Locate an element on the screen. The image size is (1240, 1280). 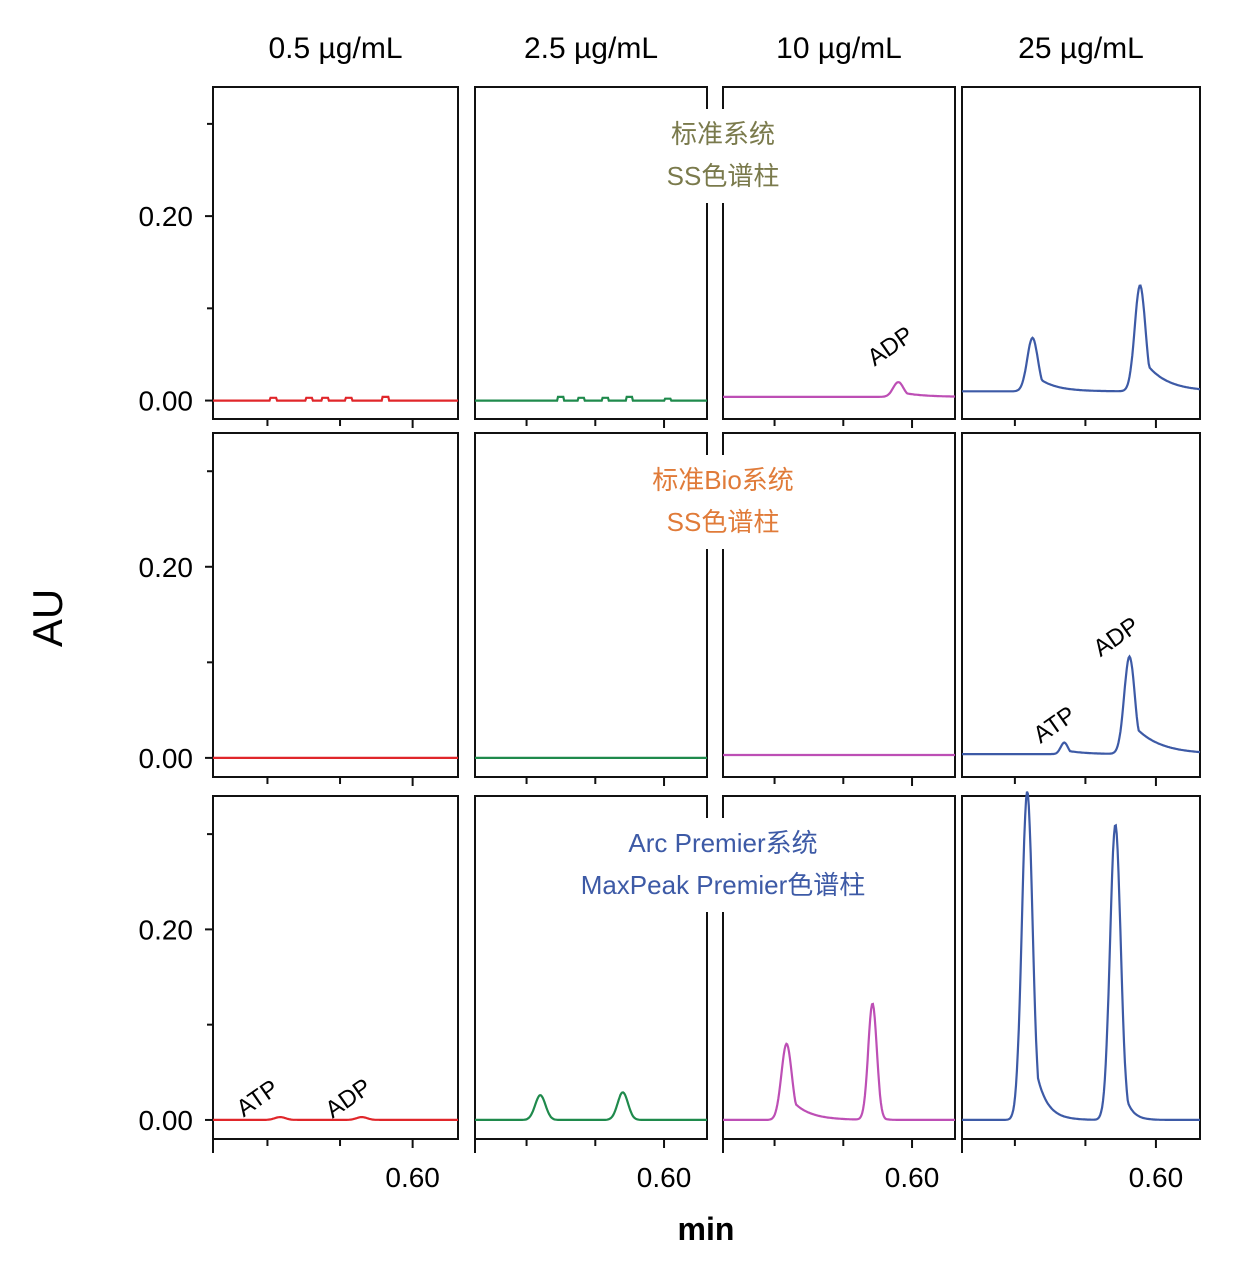
panel-r1-c0 is located at coordinates (335, 605).